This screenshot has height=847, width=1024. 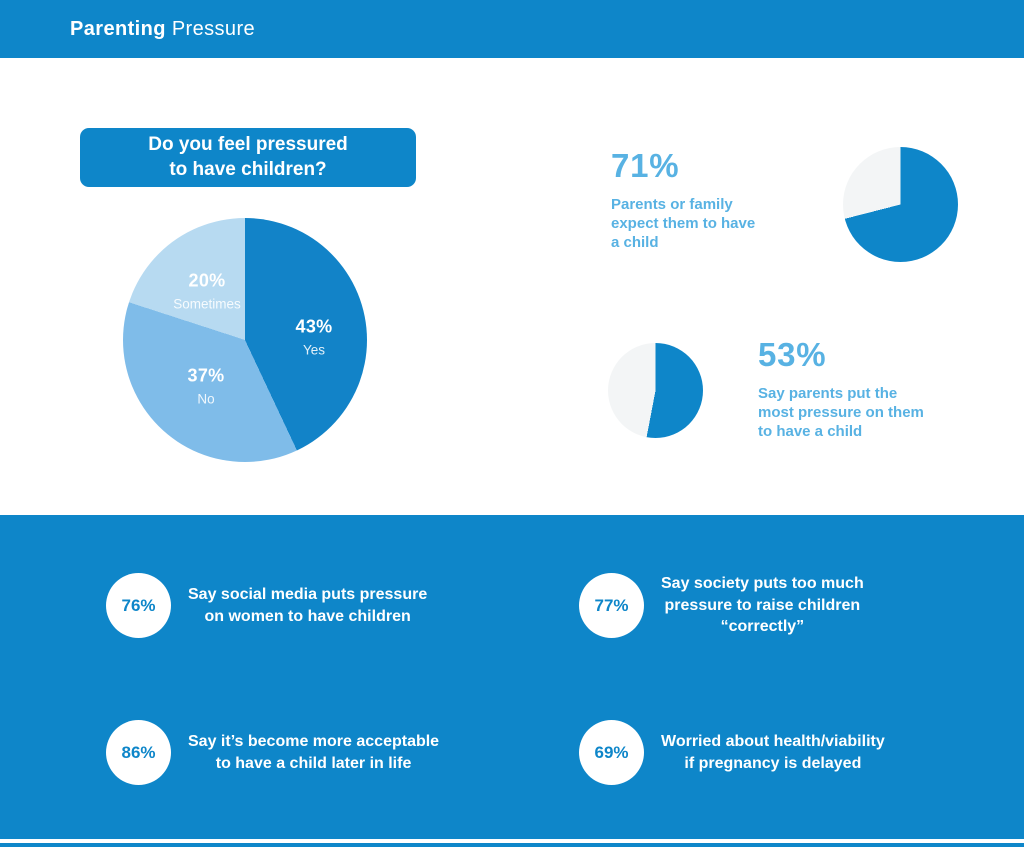 I want to click on pie-slice-name-sometimes: Sometimes, so click(x=207, y=304).